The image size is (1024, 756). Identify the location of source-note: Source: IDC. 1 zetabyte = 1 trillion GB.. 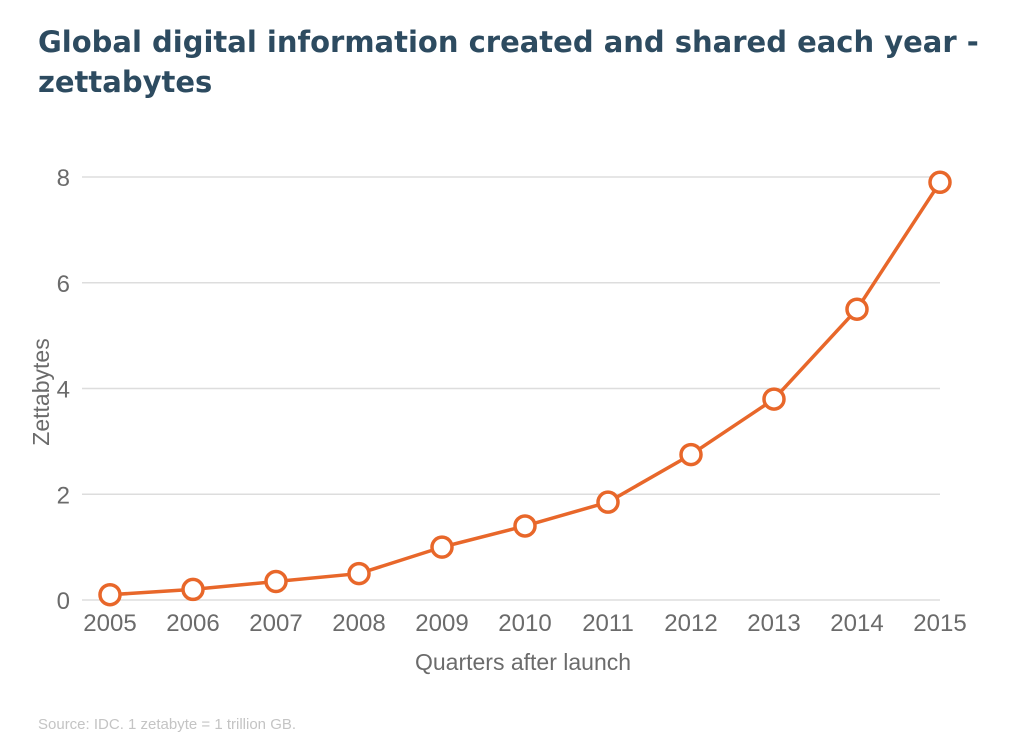
(167, 724).